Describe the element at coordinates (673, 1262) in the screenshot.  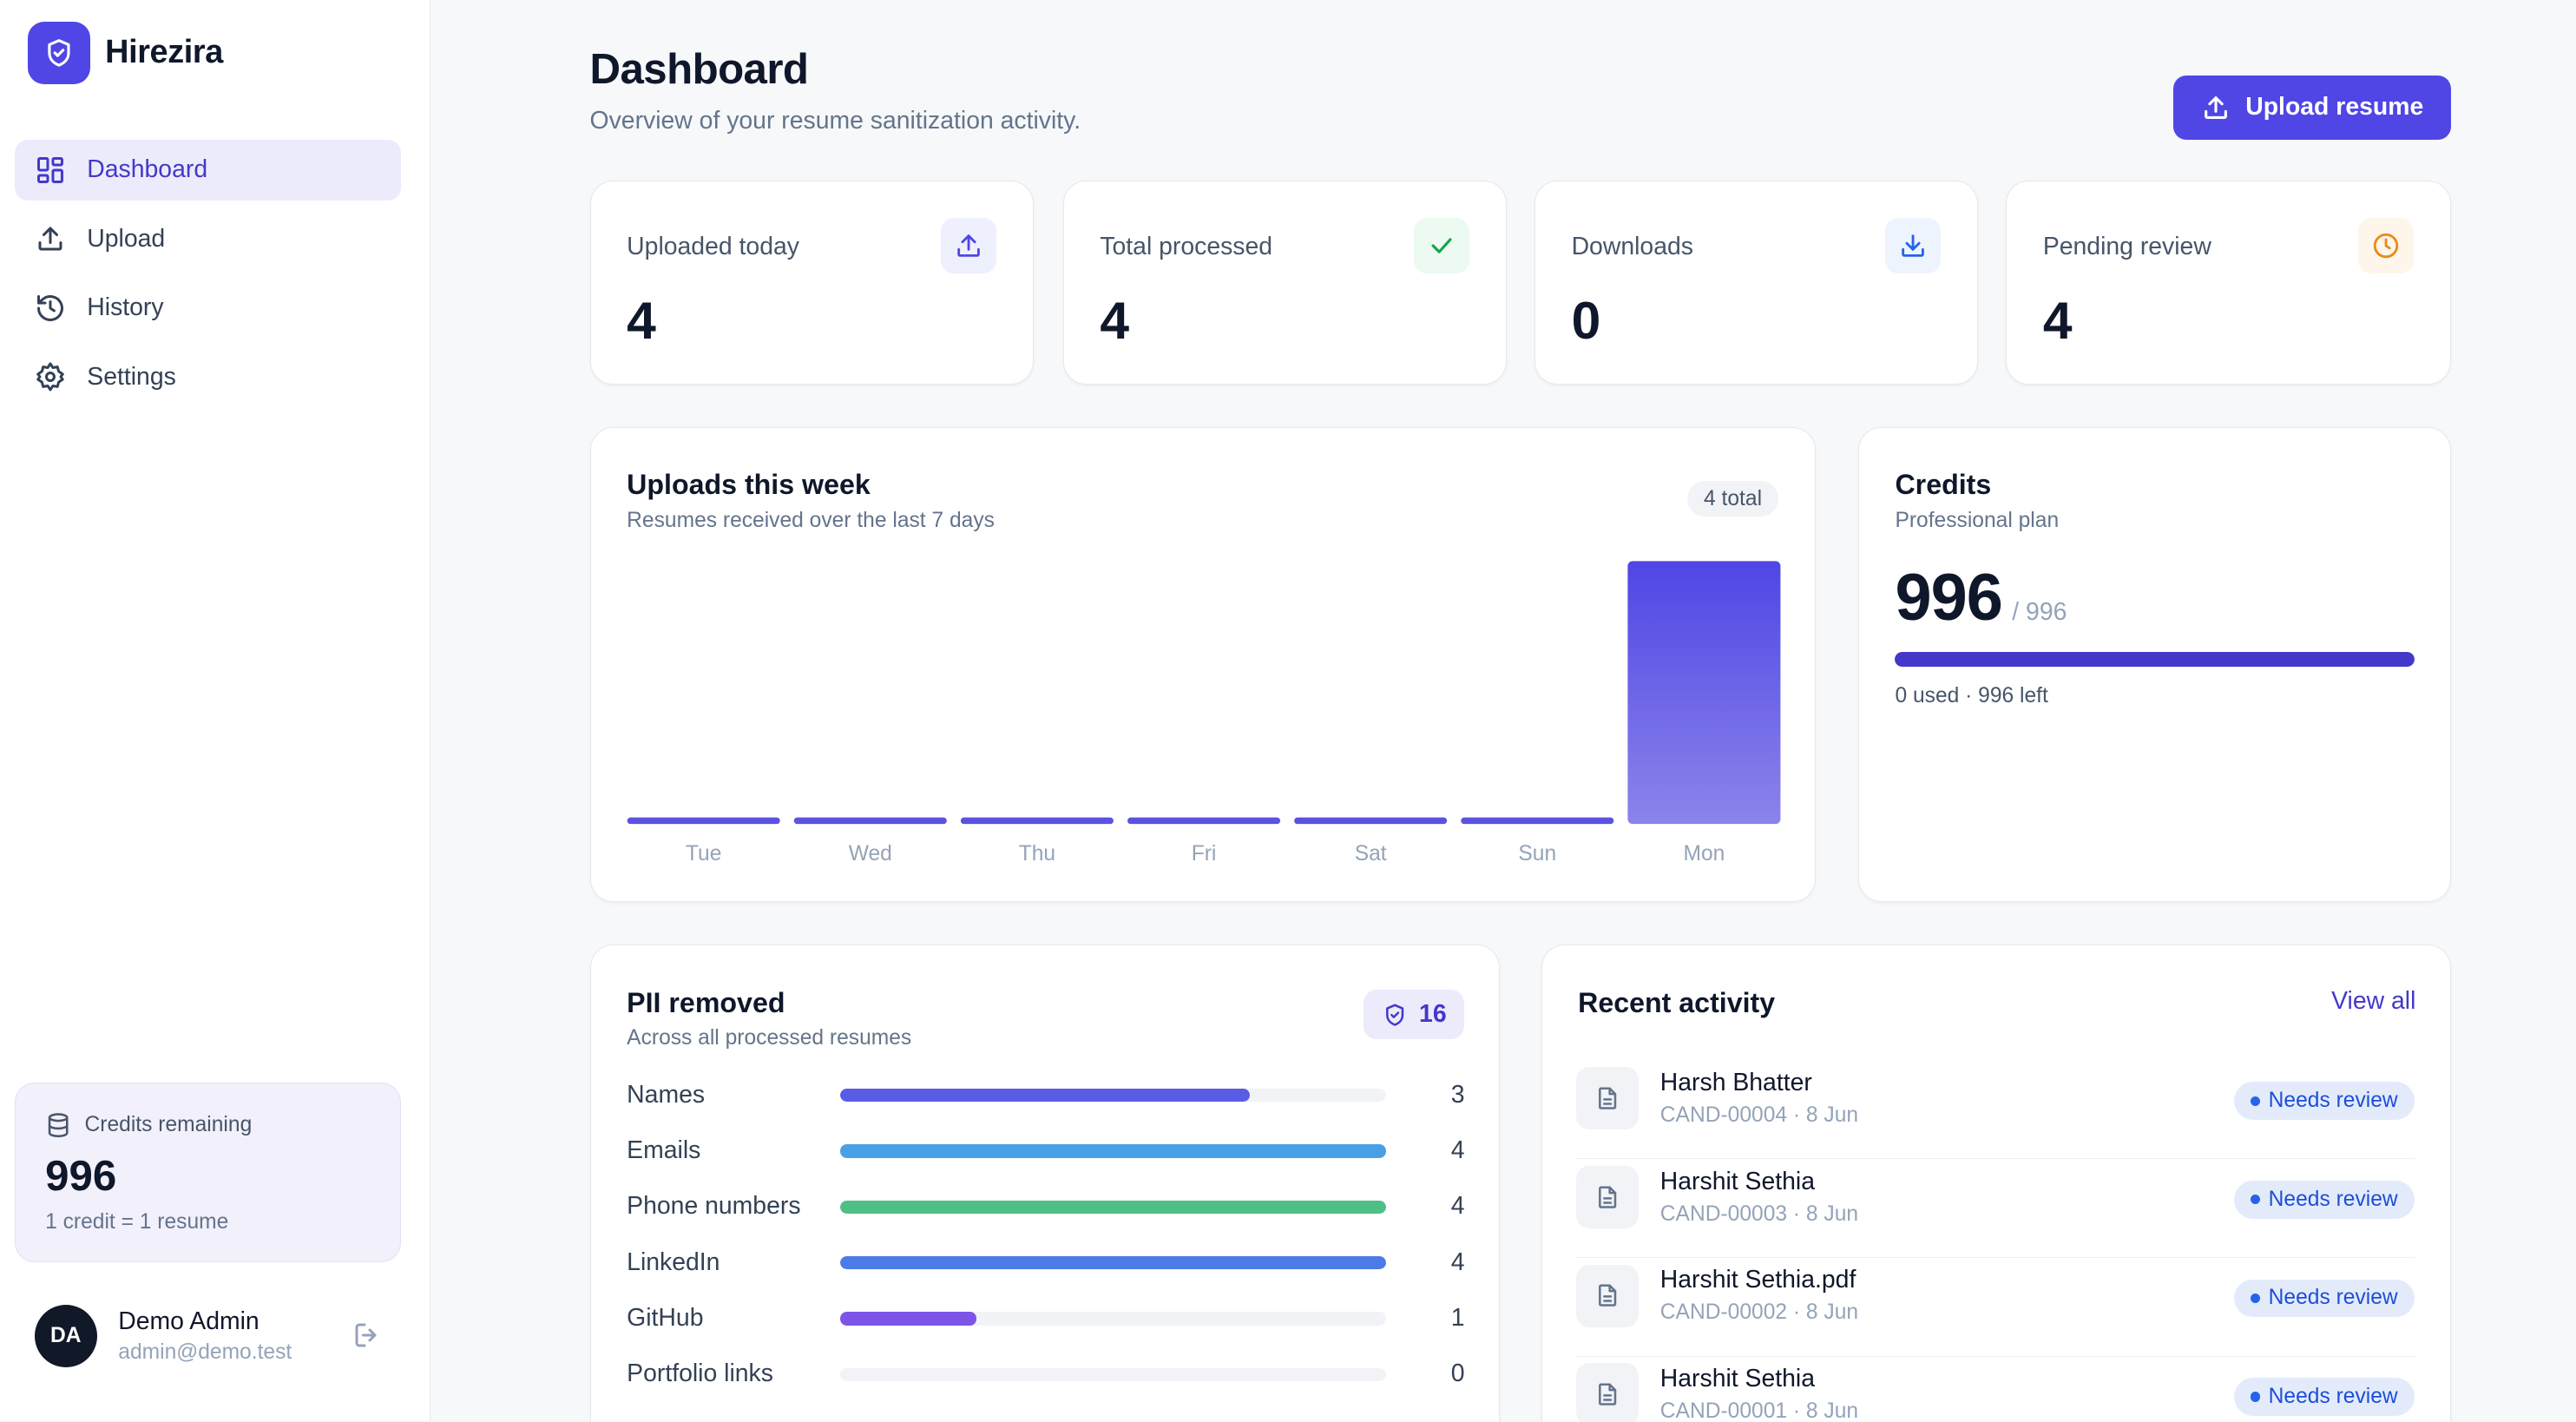
I see `pii-label: LinkedIn` at that location.